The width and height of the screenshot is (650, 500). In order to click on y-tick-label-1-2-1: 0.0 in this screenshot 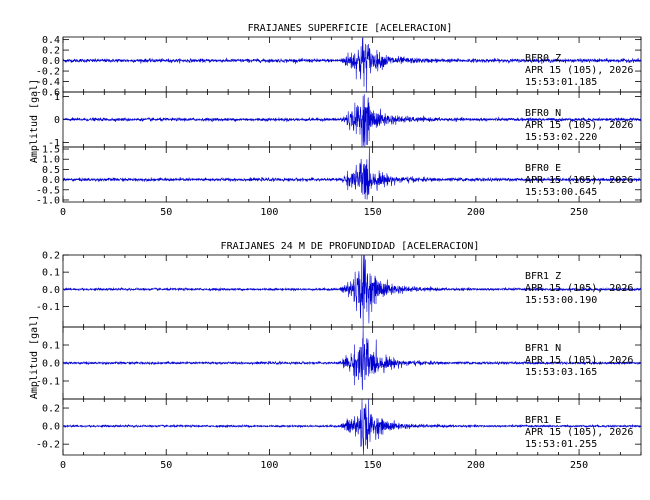, I will do `click(51, 427)`.